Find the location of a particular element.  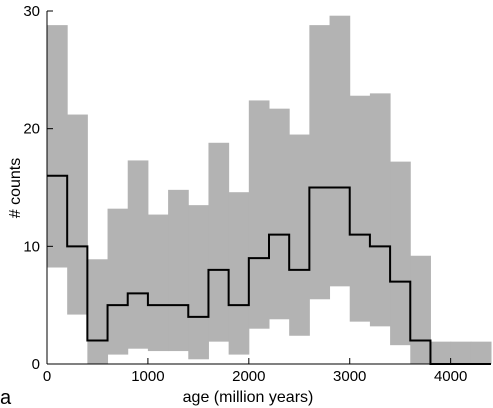

x-axis-title: age (million years) is located at coordinates (248, 397).